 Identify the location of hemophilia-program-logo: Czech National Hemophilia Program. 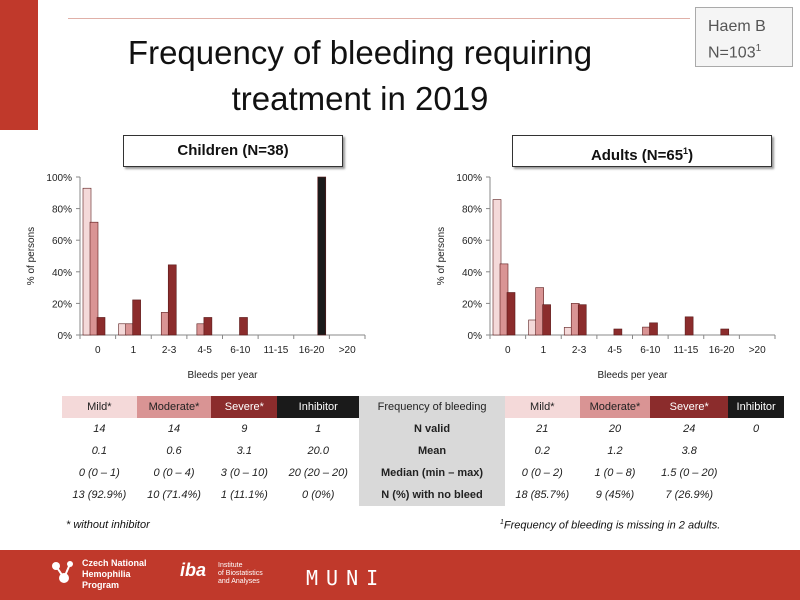
(100, 576).